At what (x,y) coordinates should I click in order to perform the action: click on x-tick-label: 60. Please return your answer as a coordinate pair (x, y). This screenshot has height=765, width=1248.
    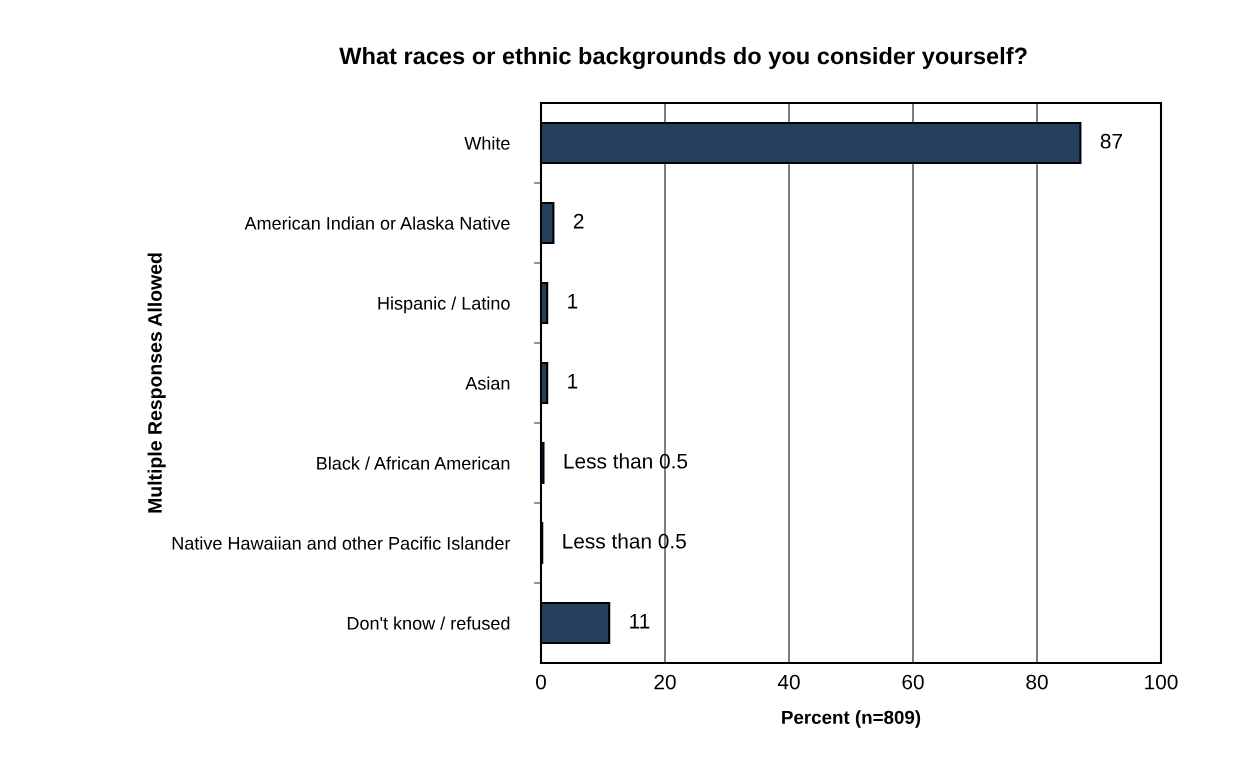
    Looking at the image, I should click on (913, 682).